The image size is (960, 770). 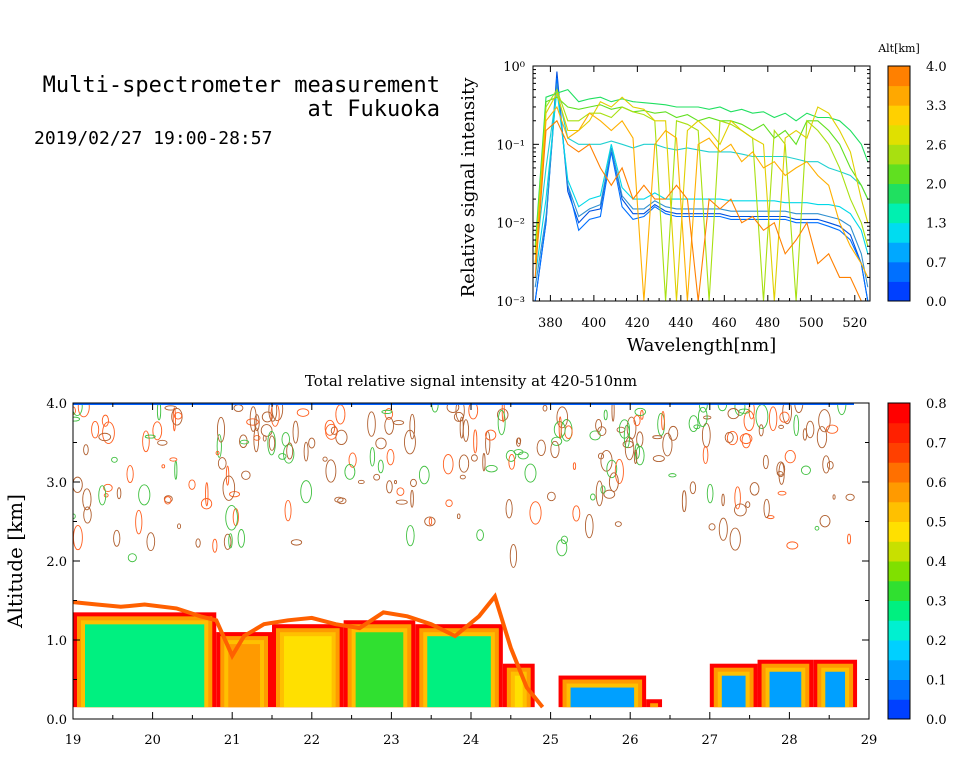 What do you see at coordinates (373, 109) in the screenshot?
I see `title-line-2: at Fukuoka` at bounding box center [373, 109].